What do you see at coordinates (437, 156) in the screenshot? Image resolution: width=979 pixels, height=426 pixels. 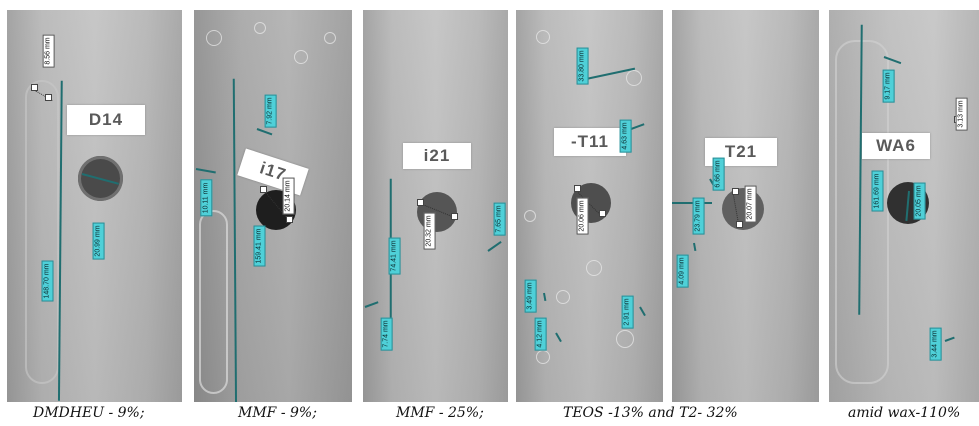 I see `sample-label-card: i21` at bounding box center [437, 156].